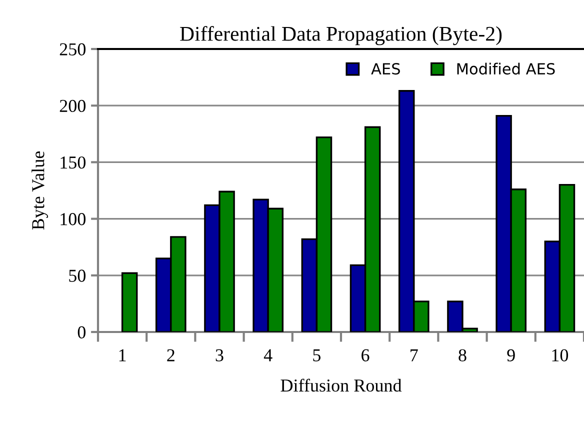 The image size is (584, 424). What do you see at coordinates (385, 69) in the screenshot?
I see `legend-label: AES` at bounding box center [385, 69].